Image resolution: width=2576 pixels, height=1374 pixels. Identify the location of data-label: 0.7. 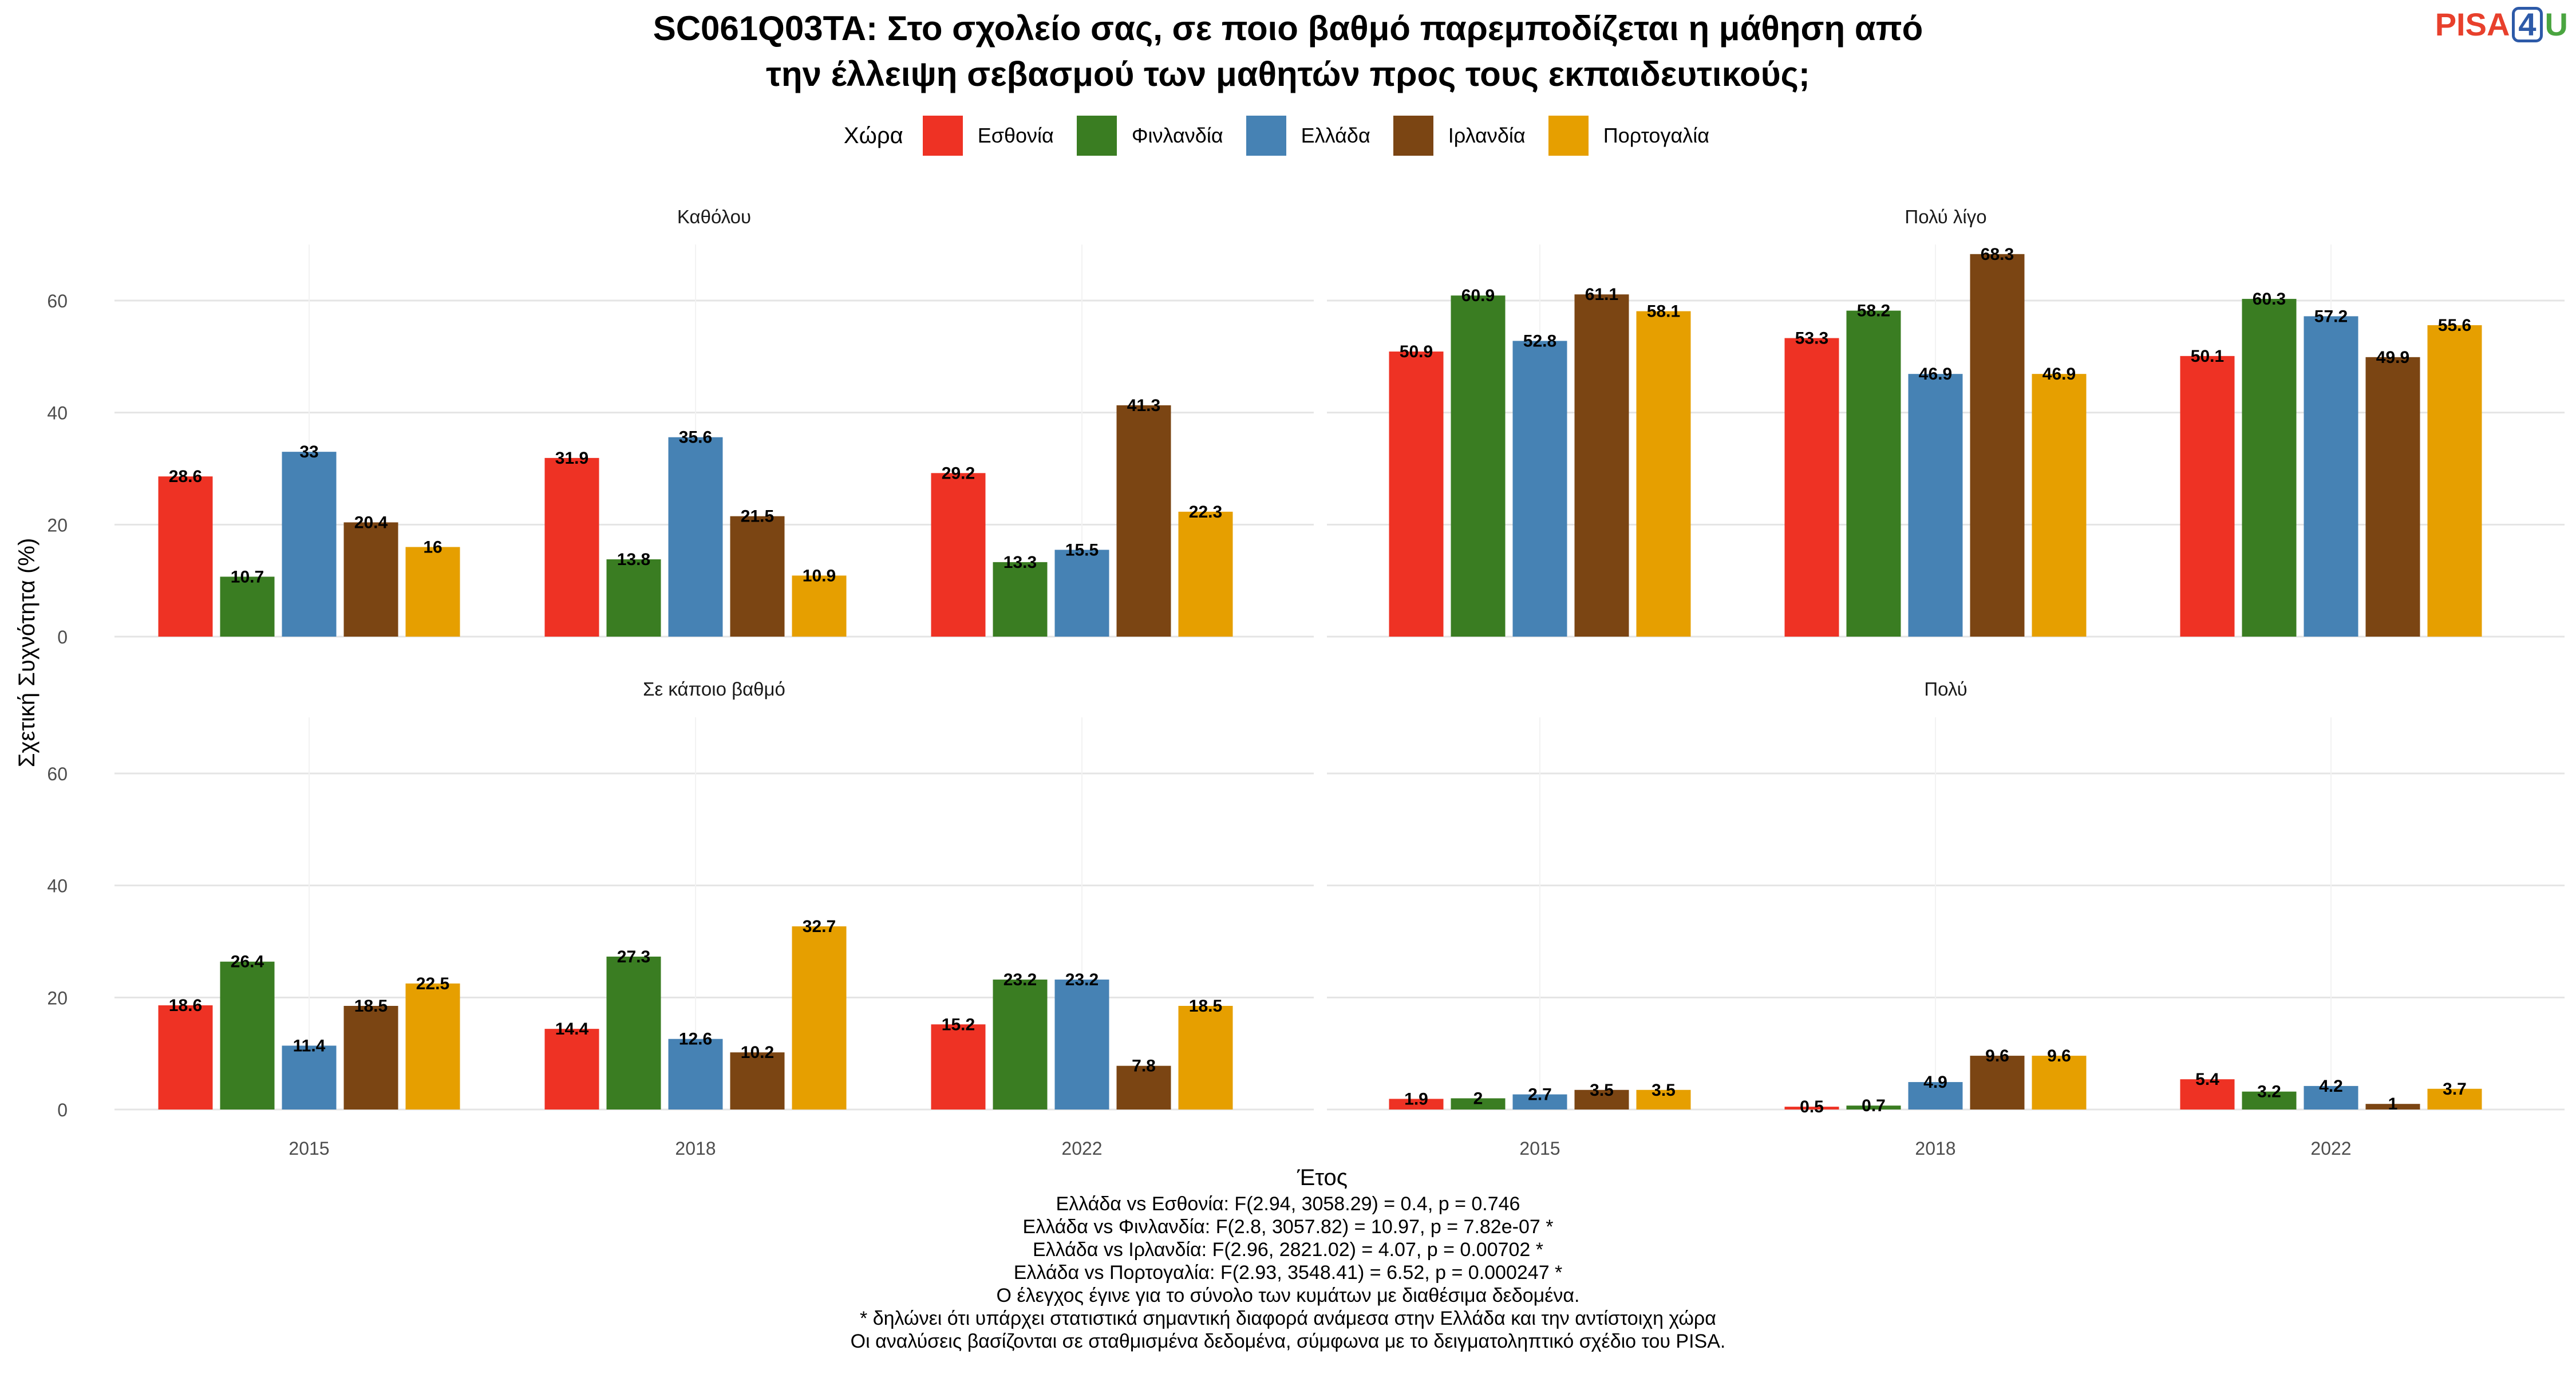
(1874, 1105).